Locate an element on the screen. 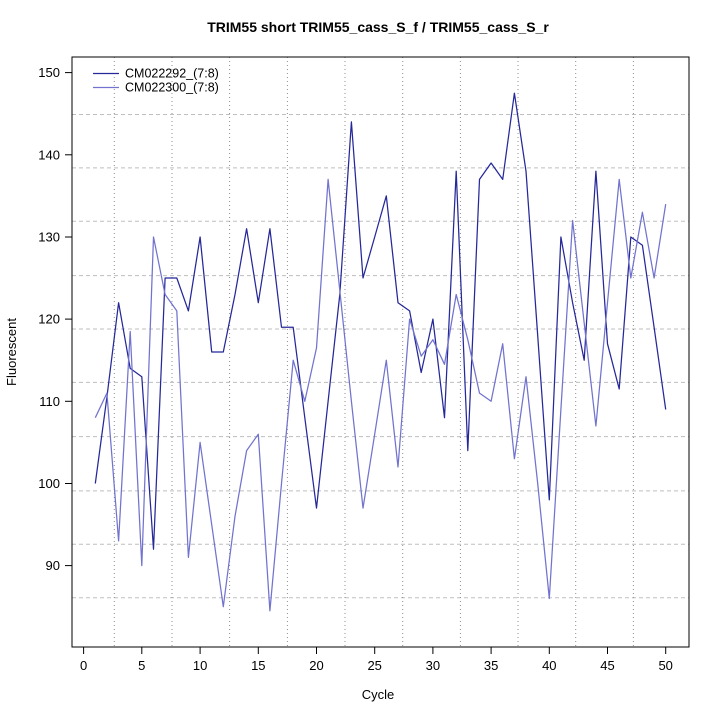  y-tick-label: 140 is located at coordinates (49, 154).